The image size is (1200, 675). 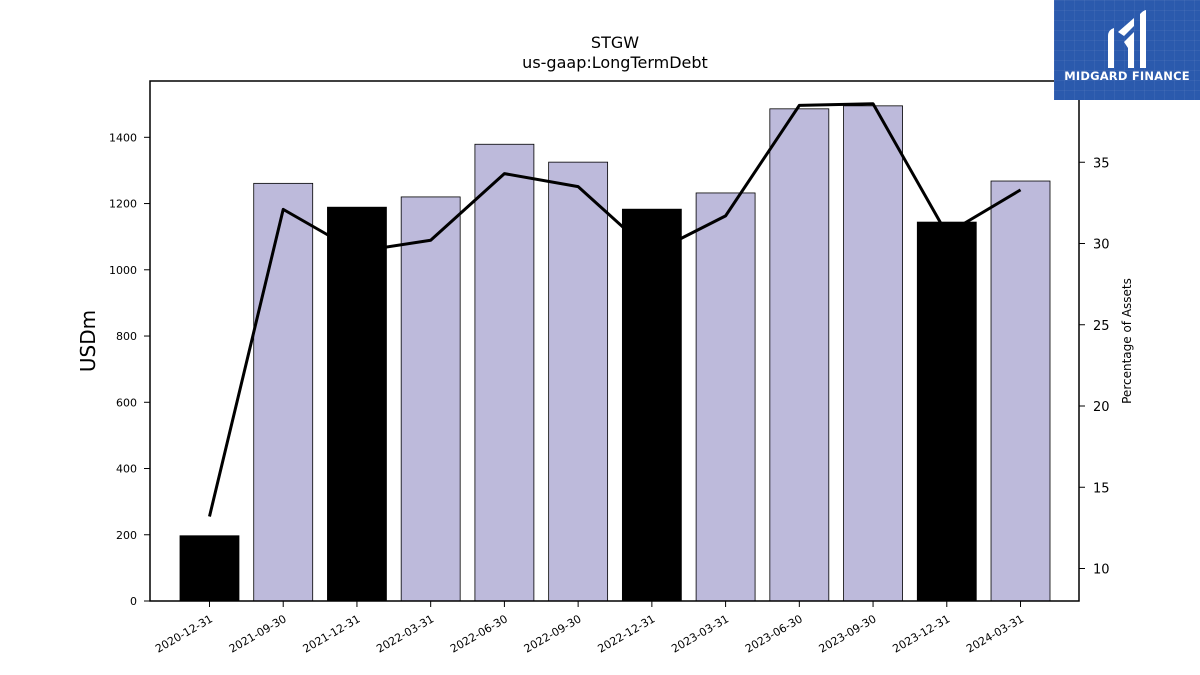 I want to click on y2-tick-label: 30, so click(x=1101, y=245).